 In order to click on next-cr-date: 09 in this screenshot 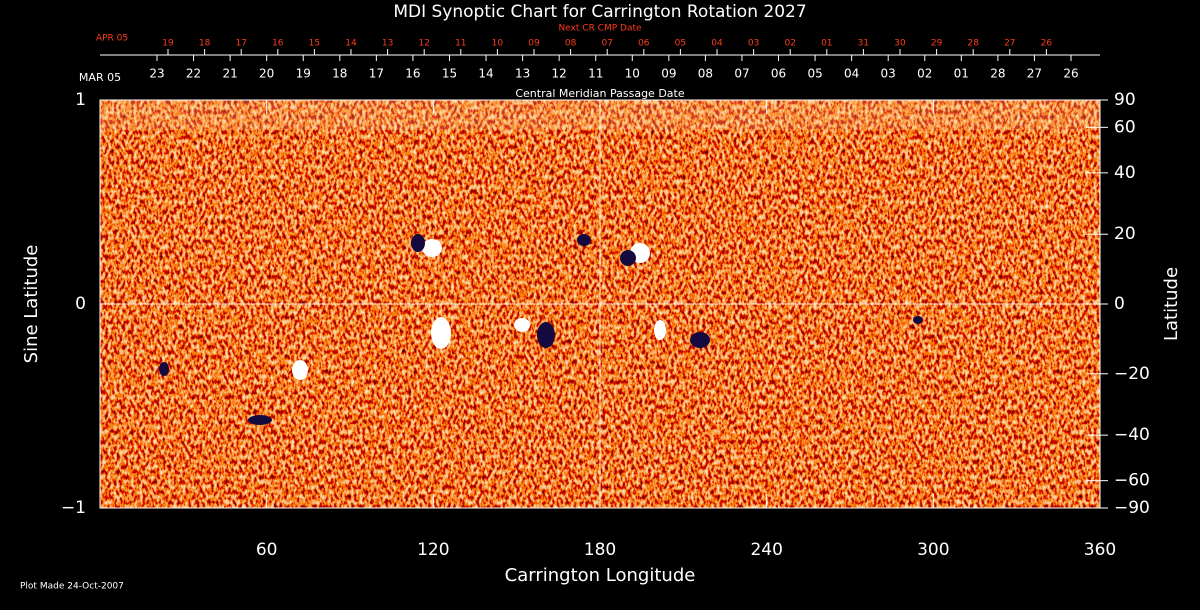, I will do `click(534, 44)`.